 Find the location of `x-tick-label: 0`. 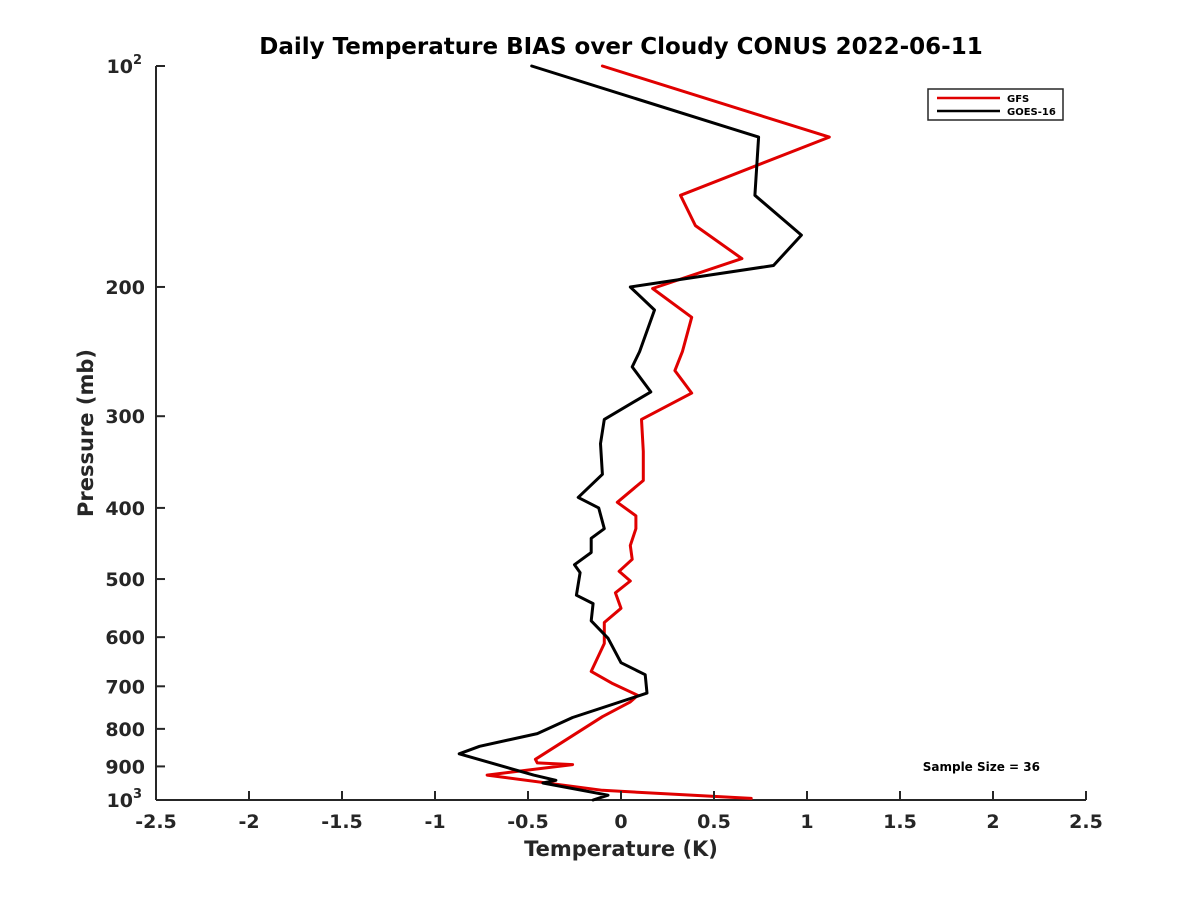

x-tick-label: 0 is located at coordinates (620, 822).